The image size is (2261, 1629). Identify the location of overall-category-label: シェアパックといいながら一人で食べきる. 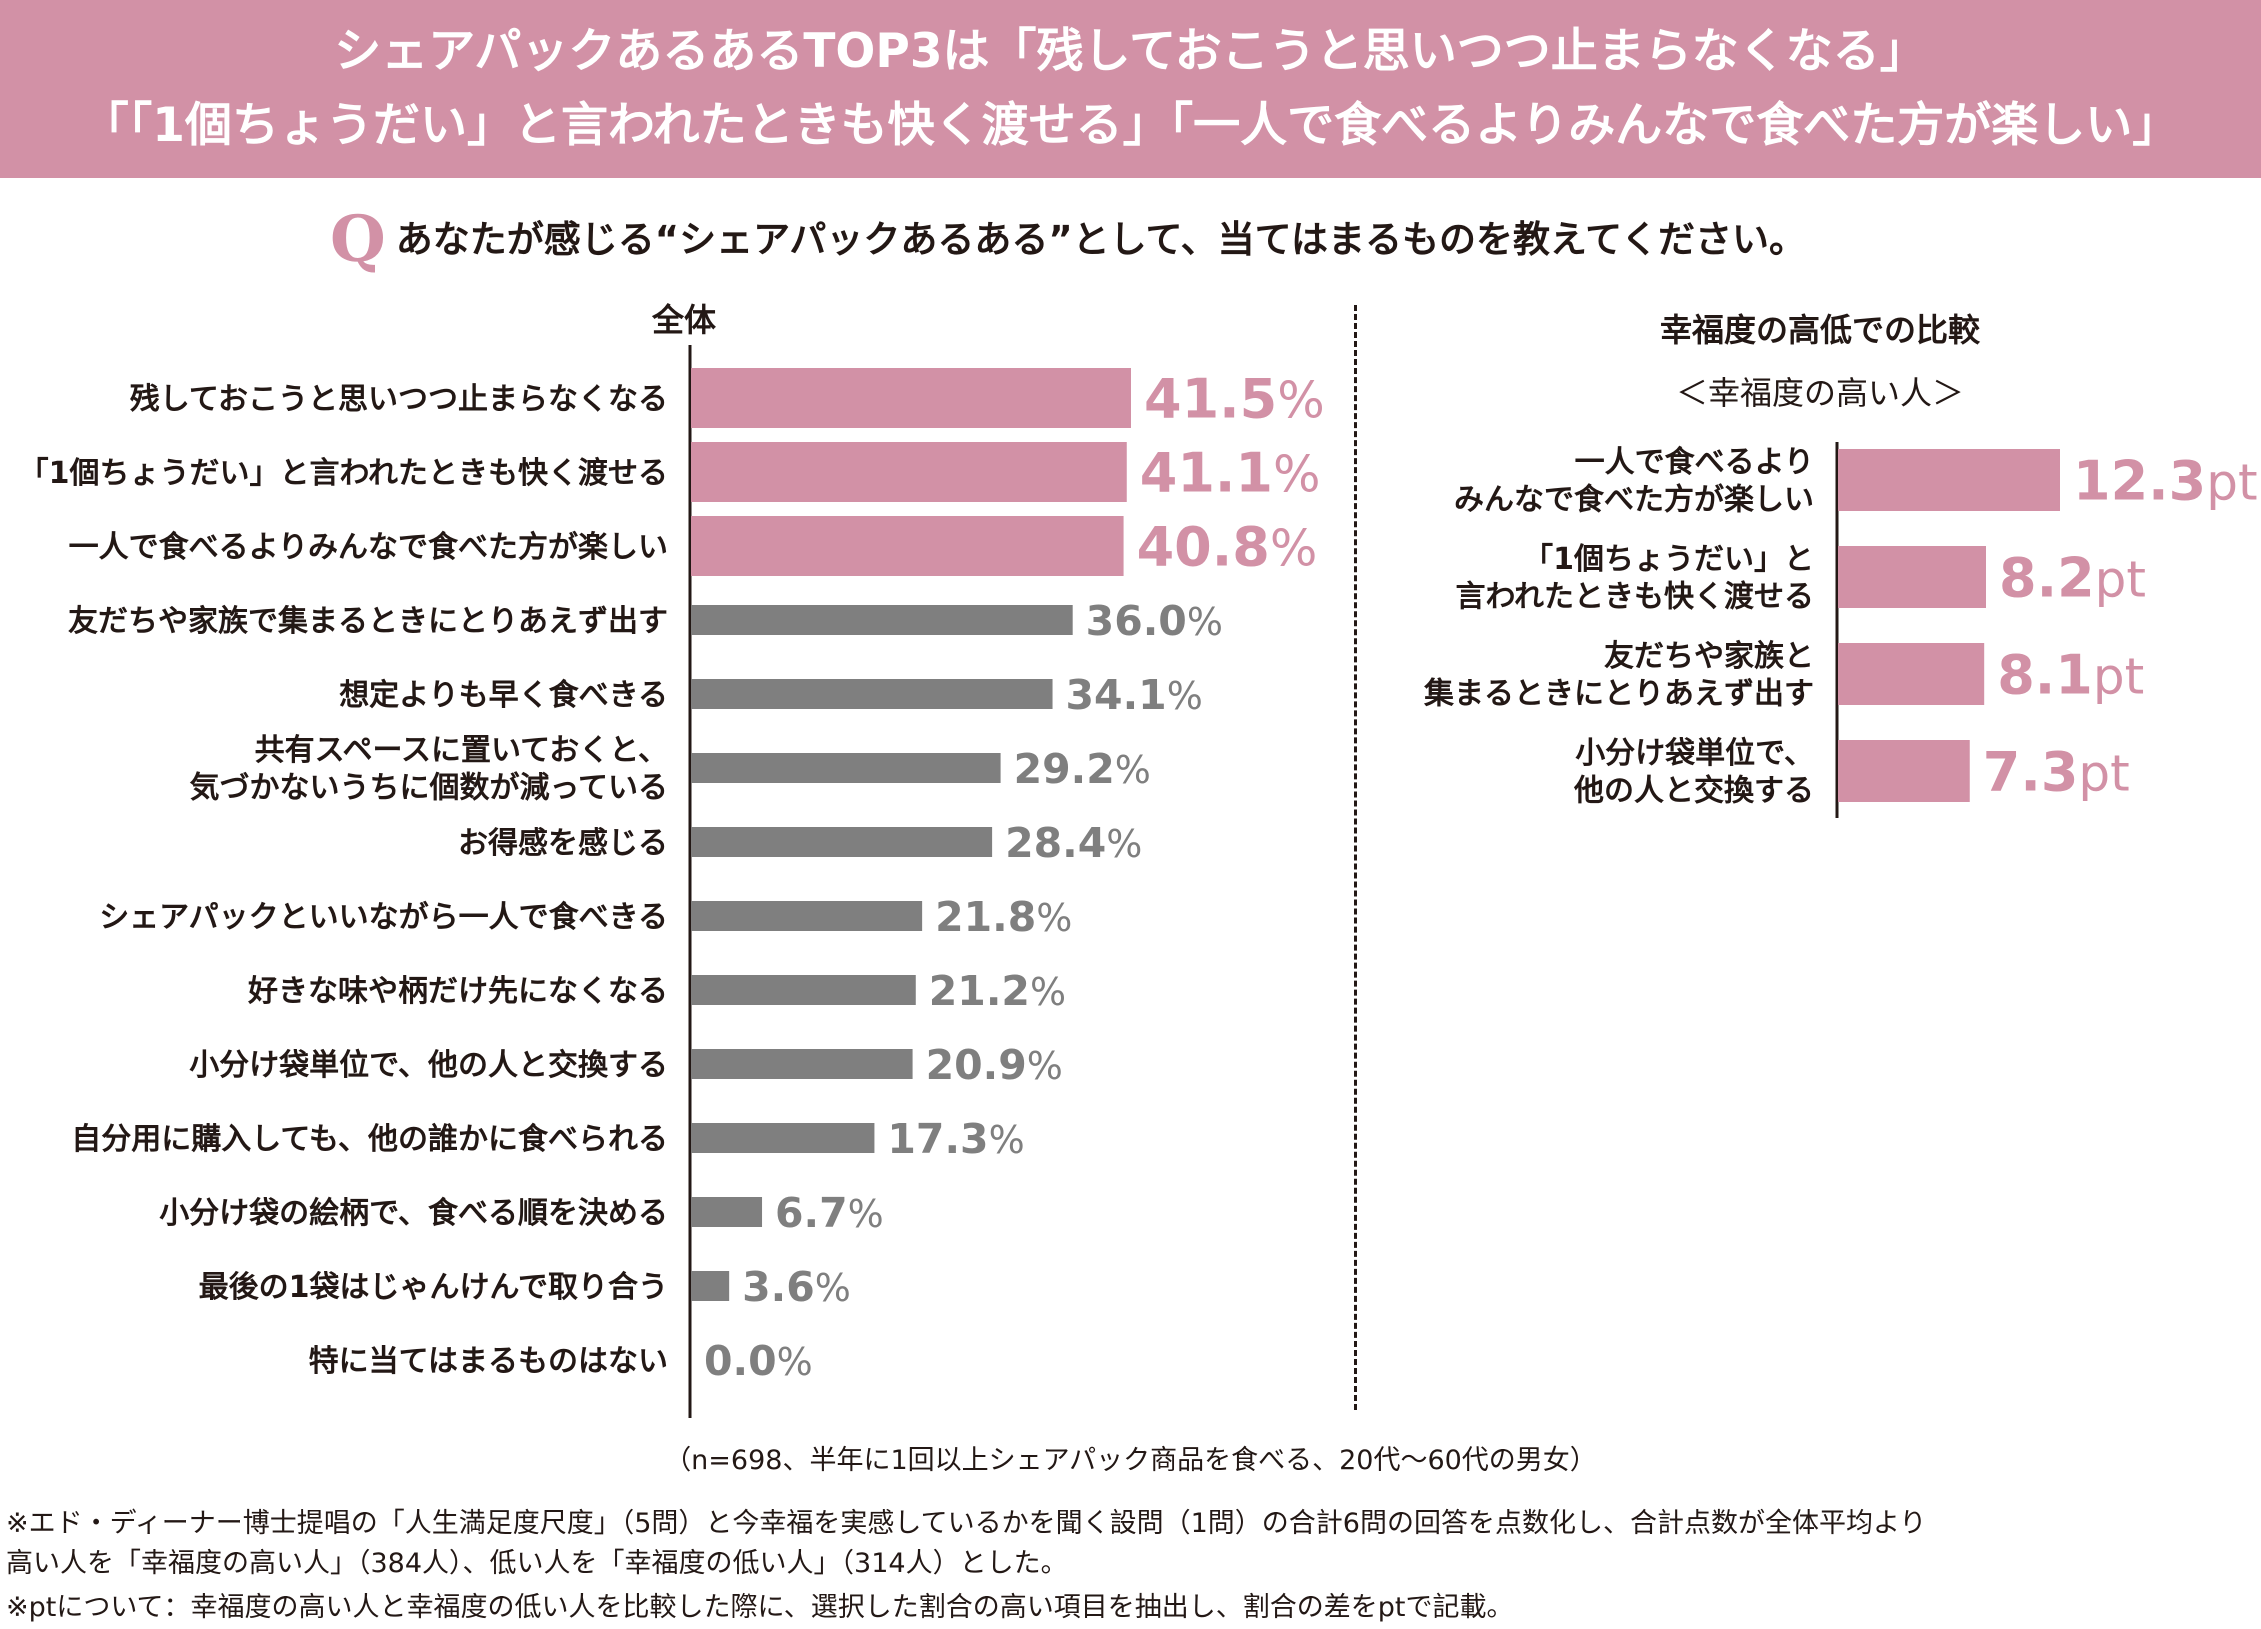
(383, 917).